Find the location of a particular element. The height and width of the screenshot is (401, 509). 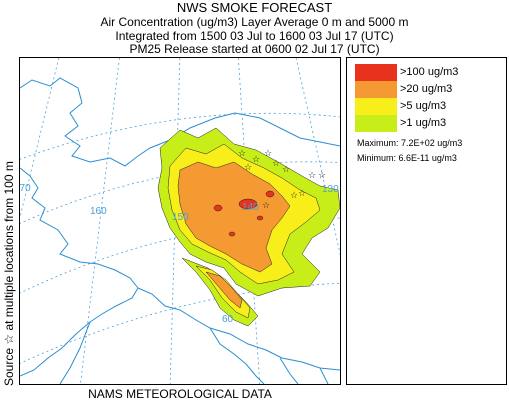

forecast-title: NWS SMOKE FORECAST is located at coordinates (254, 7).